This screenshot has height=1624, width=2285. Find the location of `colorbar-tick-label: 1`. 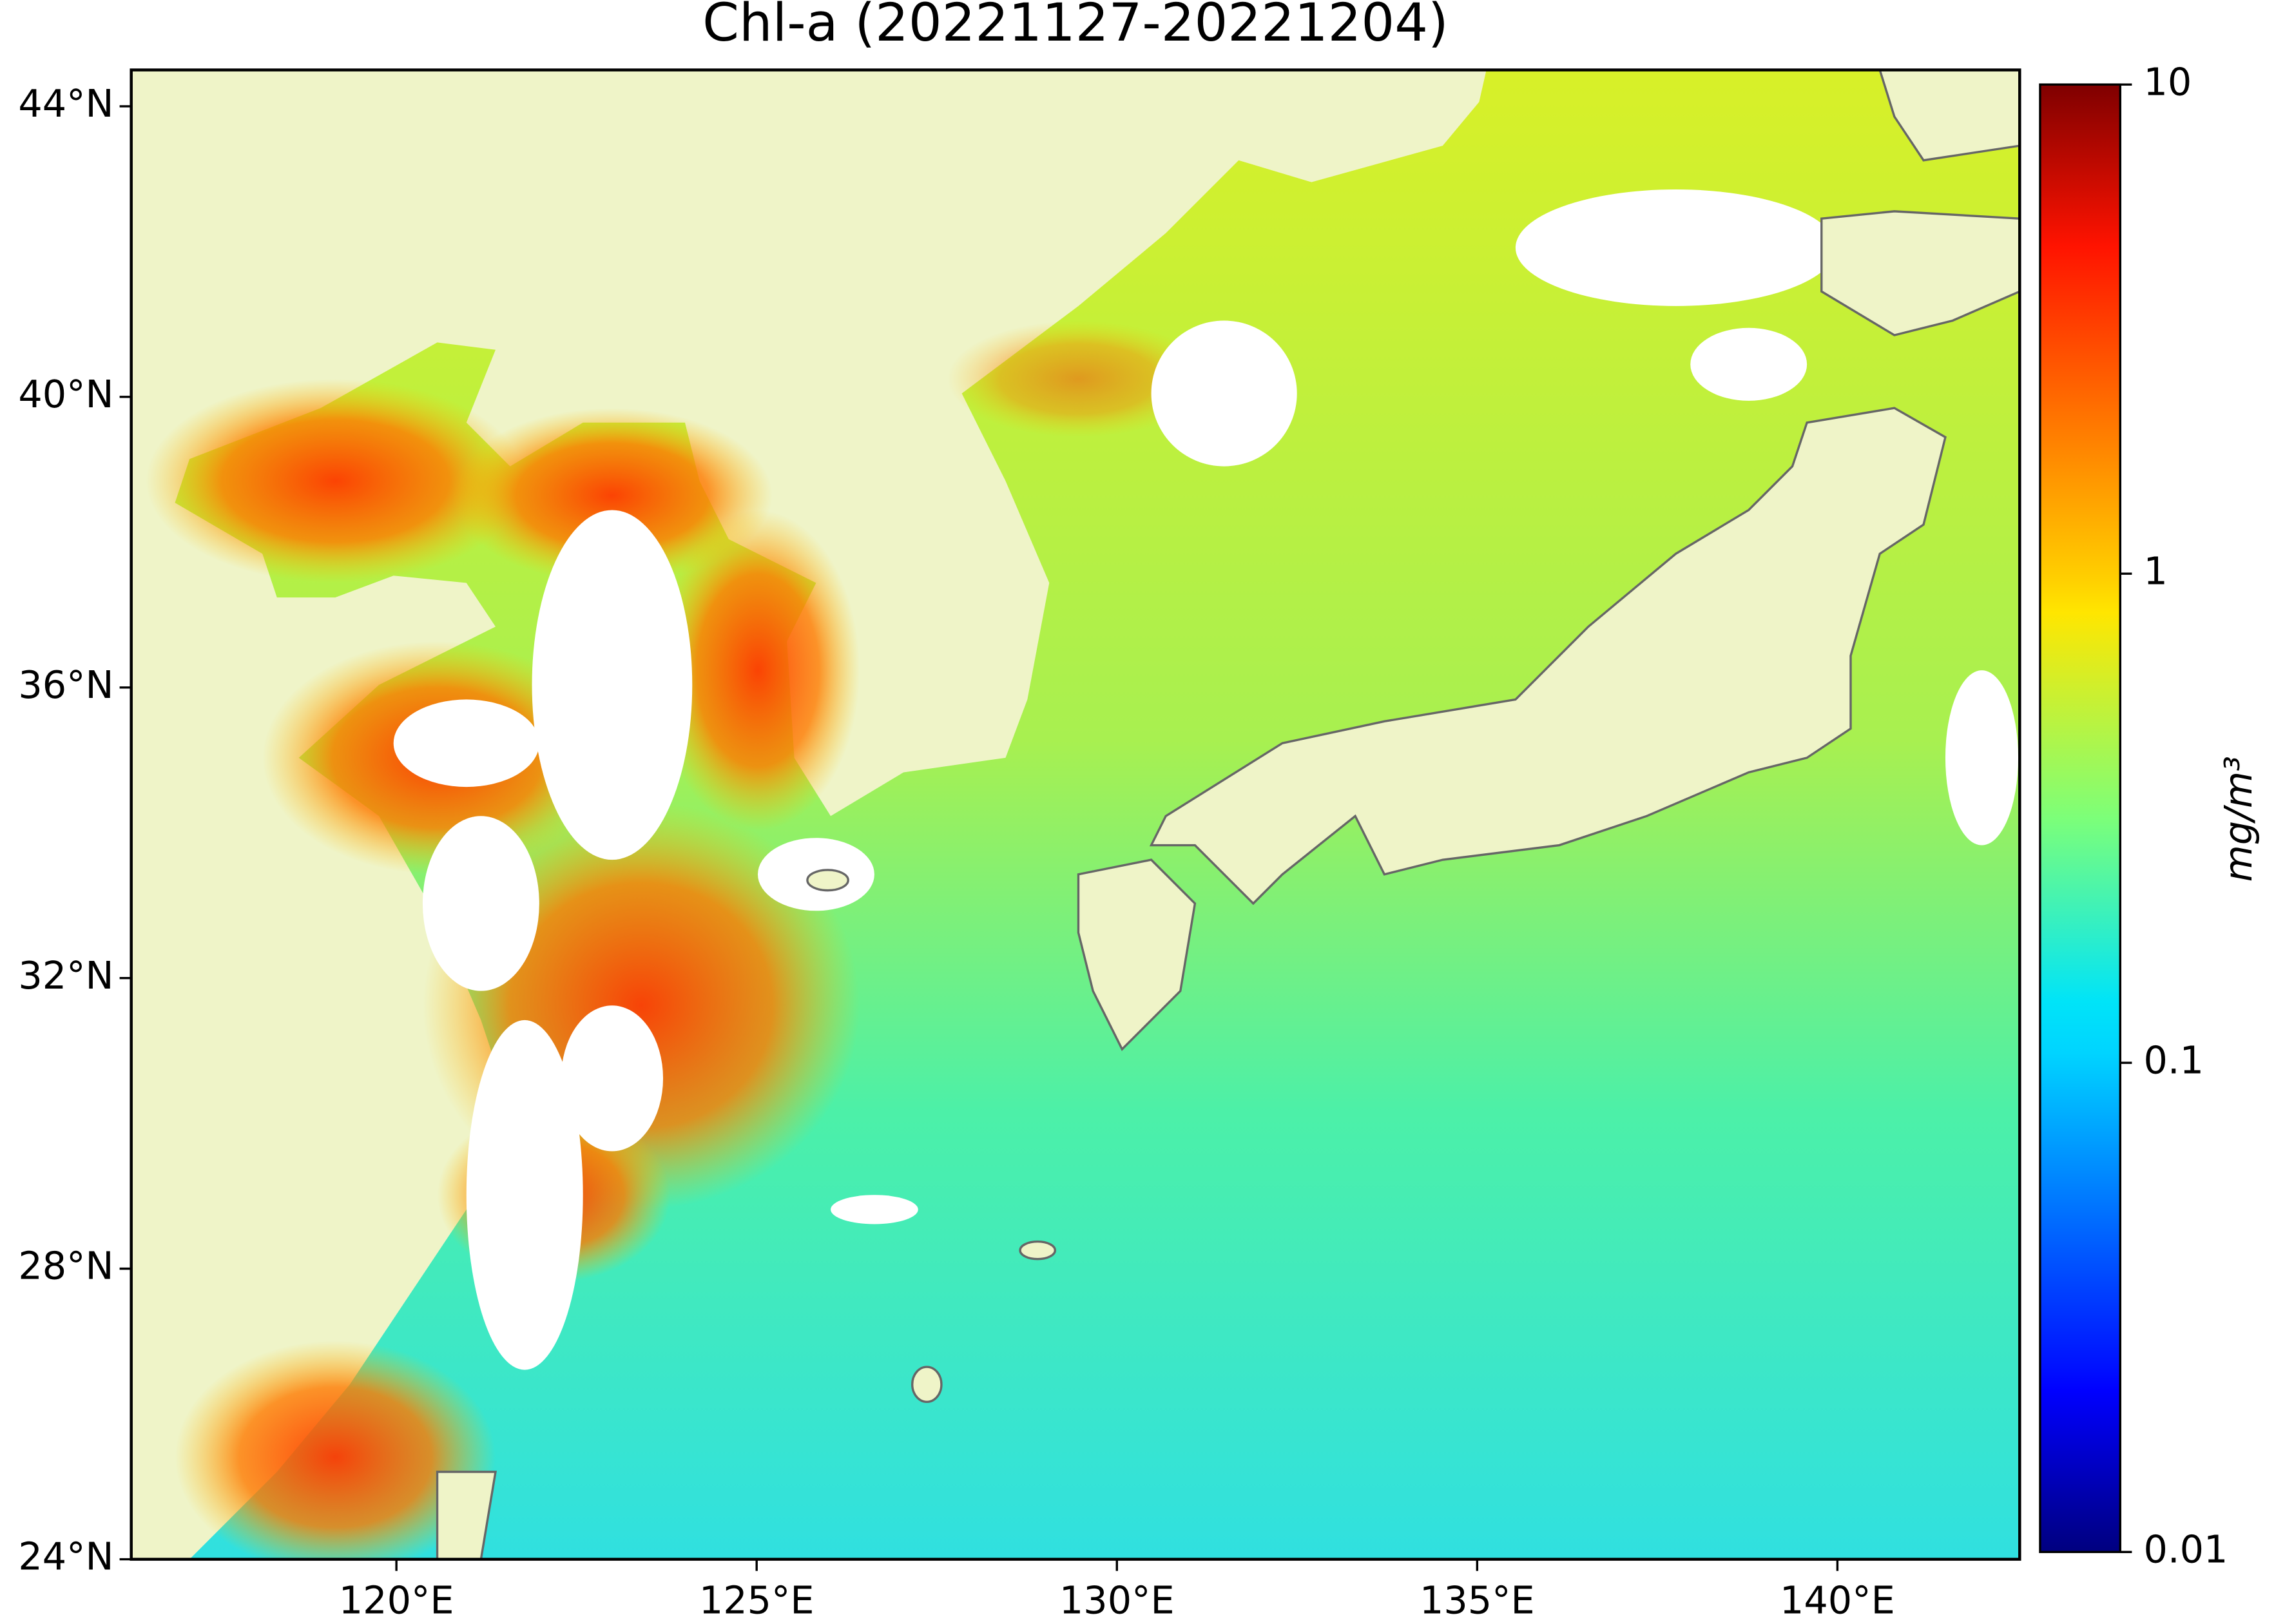

colorbar-tick-label: 1 is located at coordinates (2155, 570).